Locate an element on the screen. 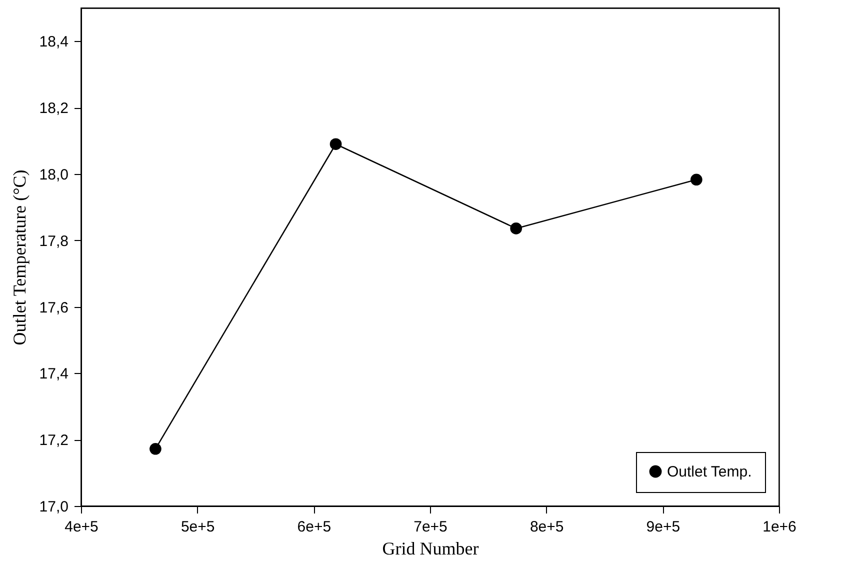 Image resolution: width=860 pixels, height=579 pixels. y-tick-label: 17,6 is located at coordinates (53, 307).